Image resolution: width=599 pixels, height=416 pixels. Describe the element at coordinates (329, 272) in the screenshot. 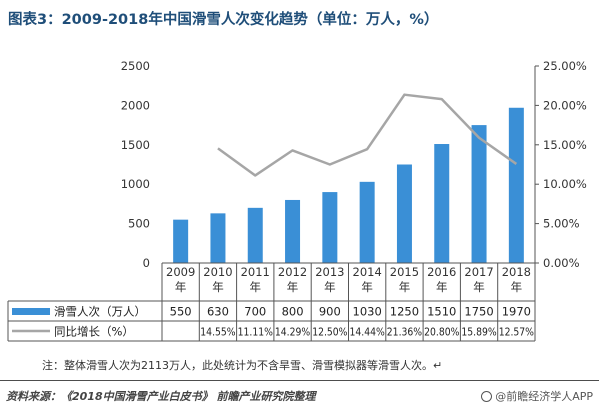

I see `x-tick-label: 2013` at that location.